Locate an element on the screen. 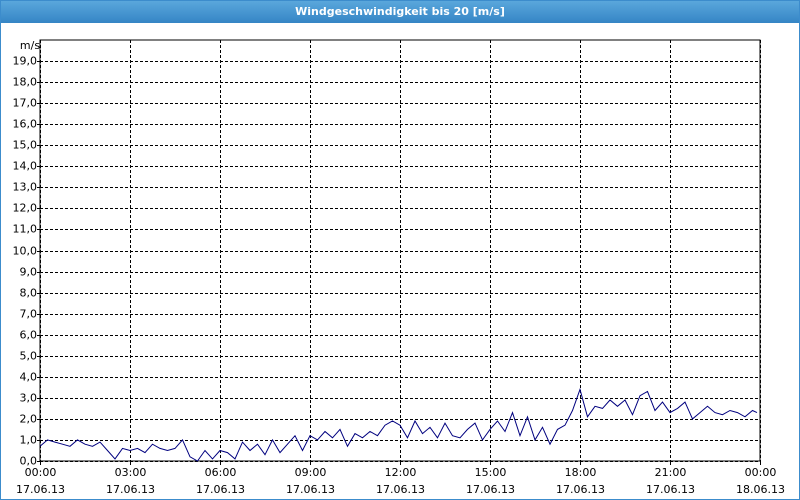  window-title: Windgeschwindigkeit bis 20 [m/s] is located at coordinates (400, 12).